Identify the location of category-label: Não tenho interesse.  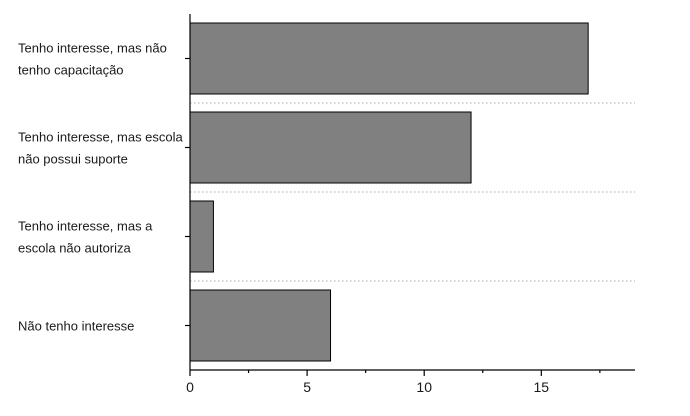
(76, 326).